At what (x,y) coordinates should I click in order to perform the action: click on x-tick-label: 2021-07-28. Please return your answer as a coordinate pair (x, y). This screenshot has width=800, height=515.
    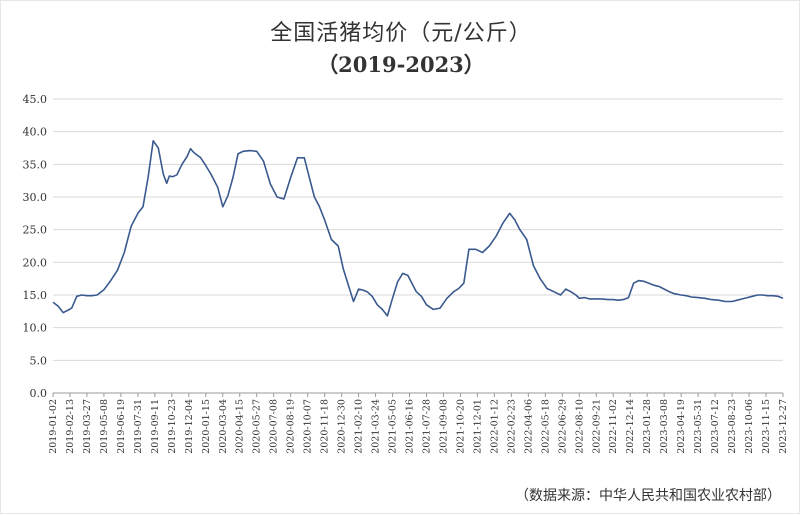
    Looking at the image, I should click on (426, 426).